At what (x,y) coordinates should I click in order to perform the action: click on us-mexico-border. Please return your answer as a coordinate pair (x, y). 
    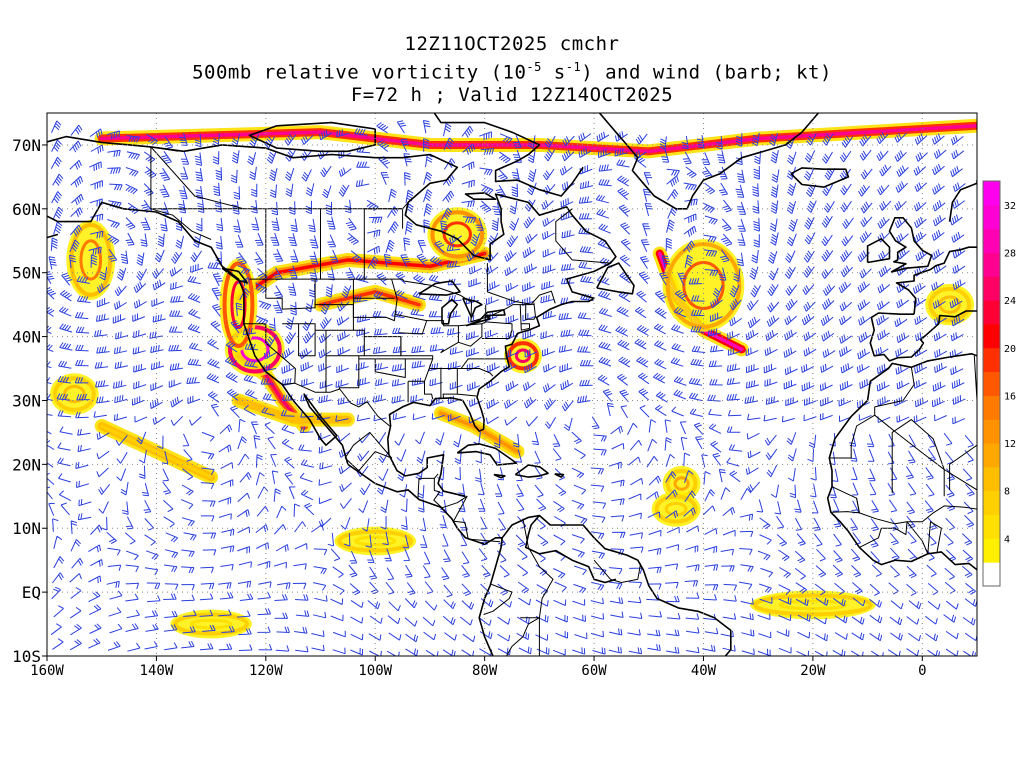
    Looking at the image, I should click on (336, 405).